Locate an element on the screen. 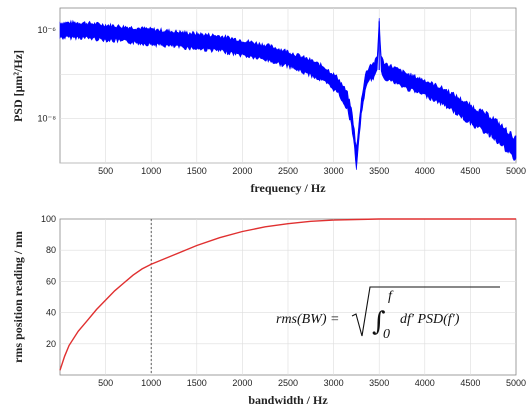 The width and height of the screenshot is (532, 407). psd-y-axis-label: PSD [μm²/Hz] is located at coordinates (18, 86).